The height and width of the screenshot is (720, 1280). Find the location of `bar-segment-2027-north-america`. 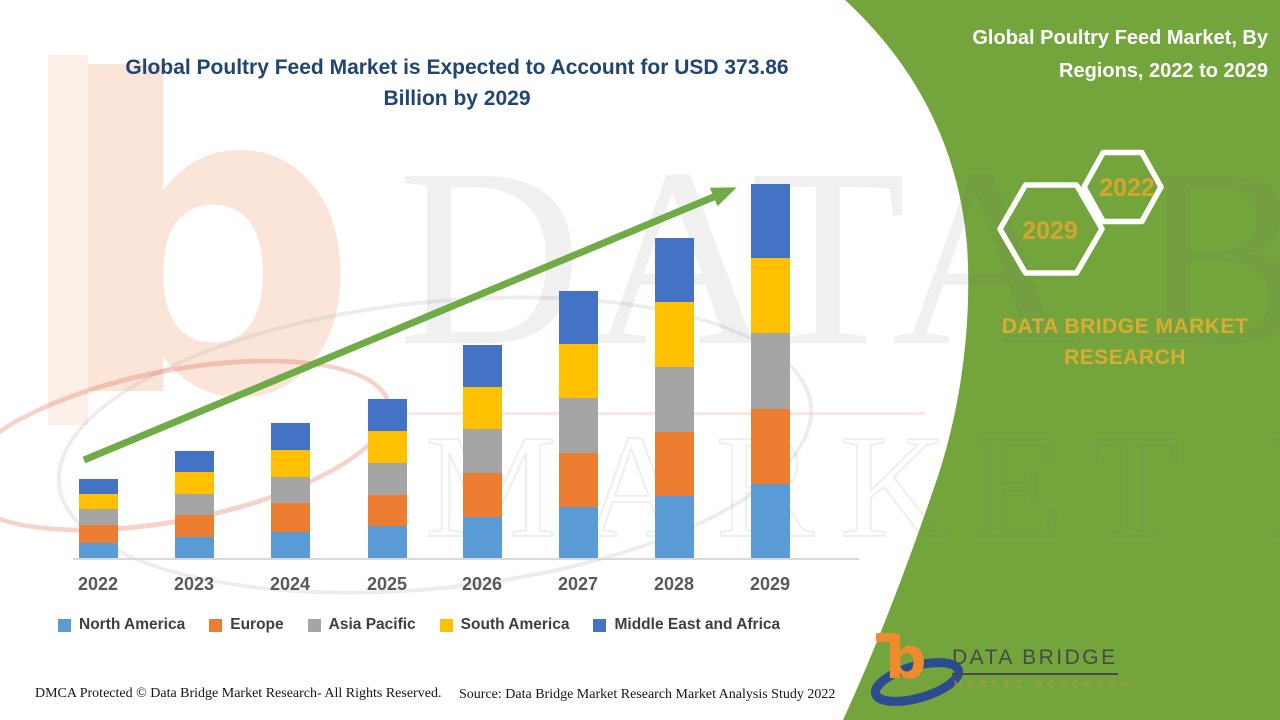

bar-segment-2027-north-america is located at coordinates (578, 532).